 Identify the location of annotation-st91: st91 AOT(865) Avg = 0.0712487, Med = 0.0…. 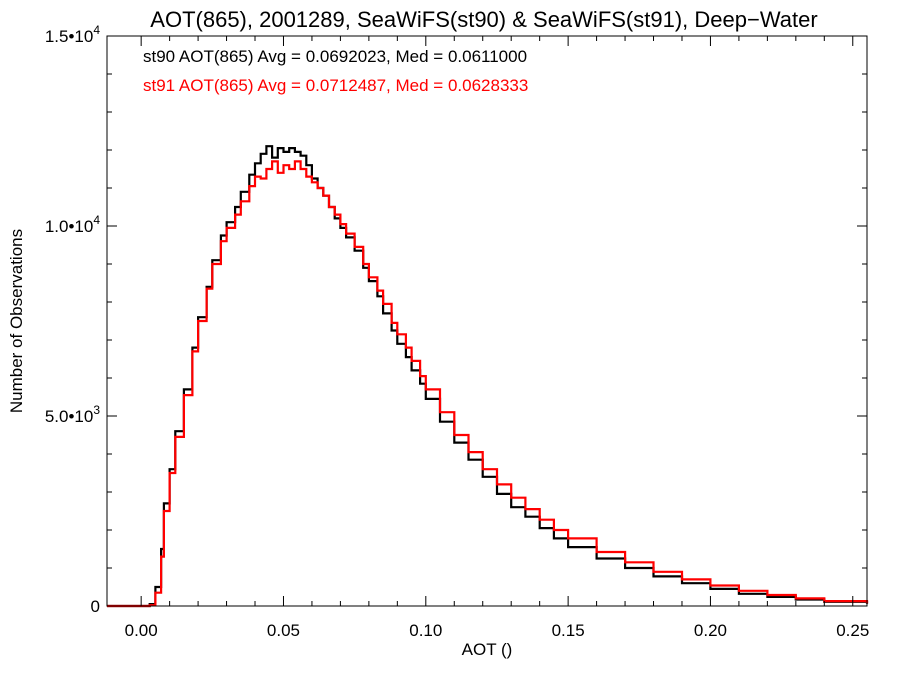
(335, 85).